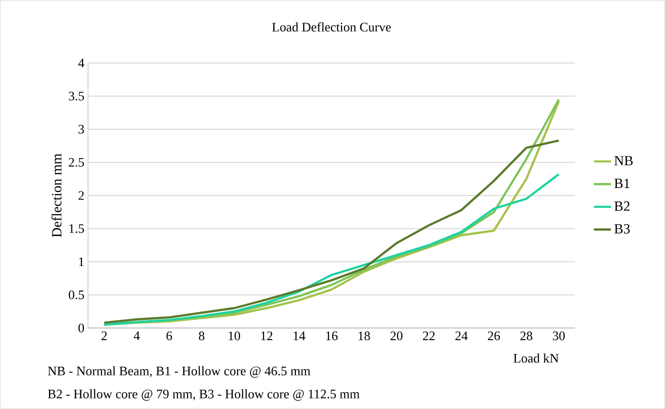  What do you see at coordinates (623, 161) in the screenshot?
I see `legend-label: NB` at bounding box center [623, 161].